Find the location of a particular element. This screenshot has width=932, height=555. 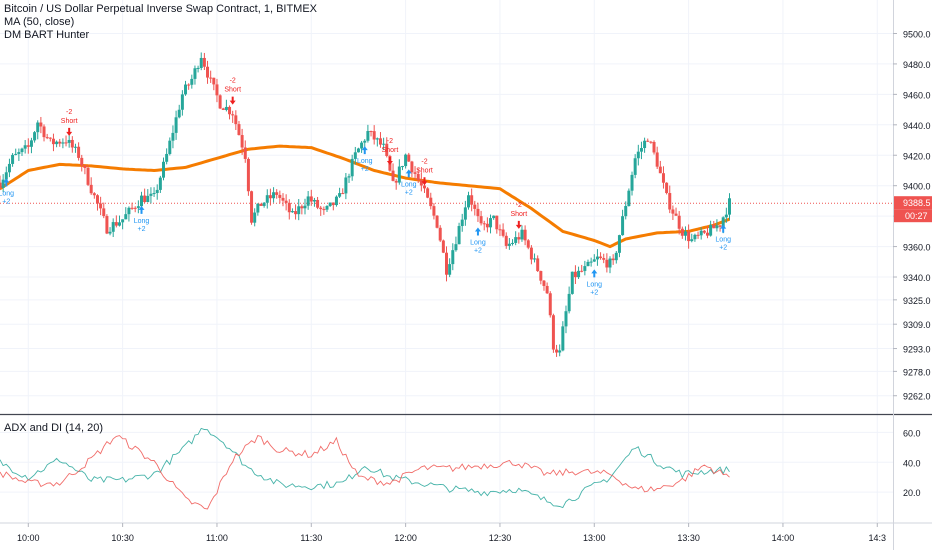

adx-tick-label: 60.0 is located at coordinates (912, 433).